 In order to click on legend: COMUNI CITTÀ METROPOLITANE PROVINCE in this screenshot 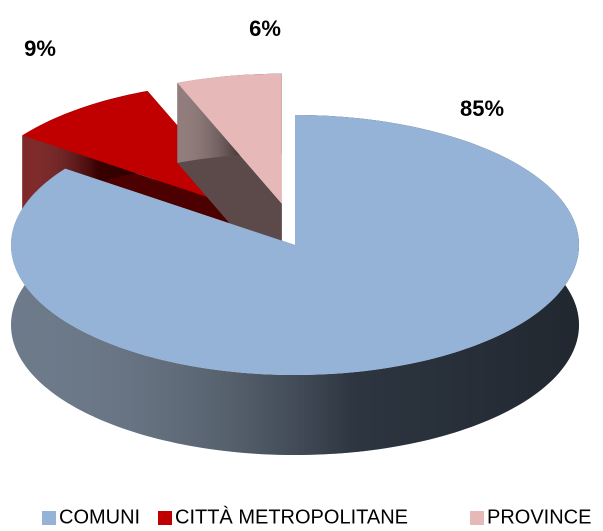, I will do `click(316, 516)`.